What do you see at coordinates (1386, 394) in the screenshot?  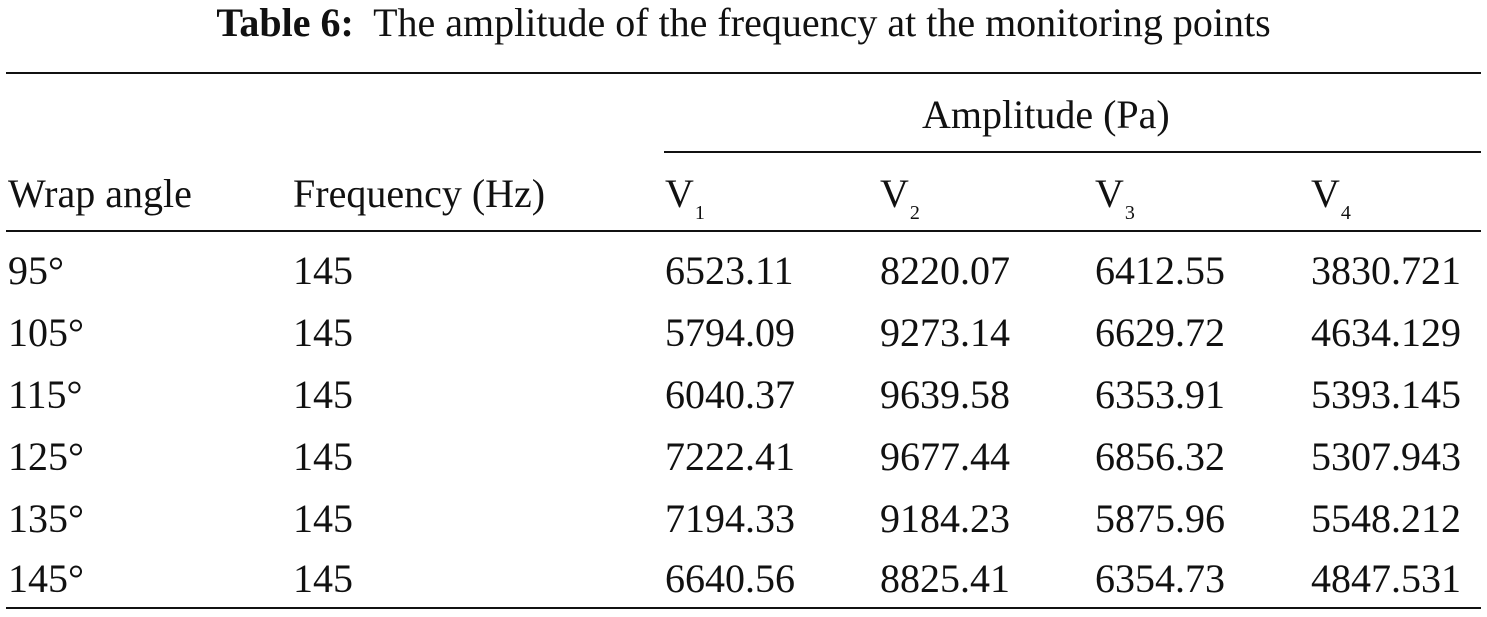 I see `row-3-v4: 5393.145` at bounding box center [1386, 394].